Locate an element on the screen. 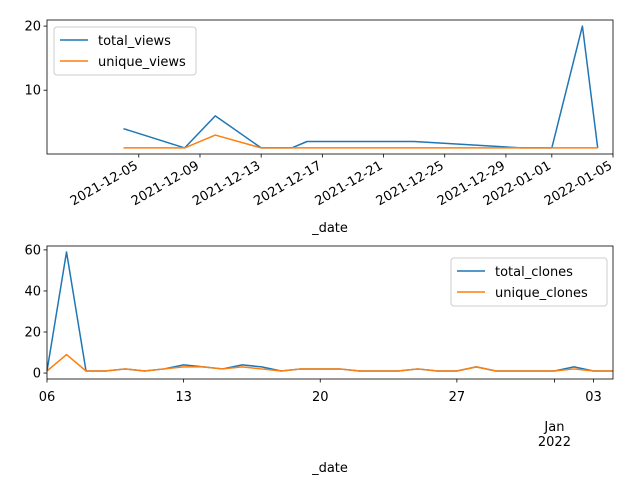  series-line-unique-views is located at coordinates (360, 141).